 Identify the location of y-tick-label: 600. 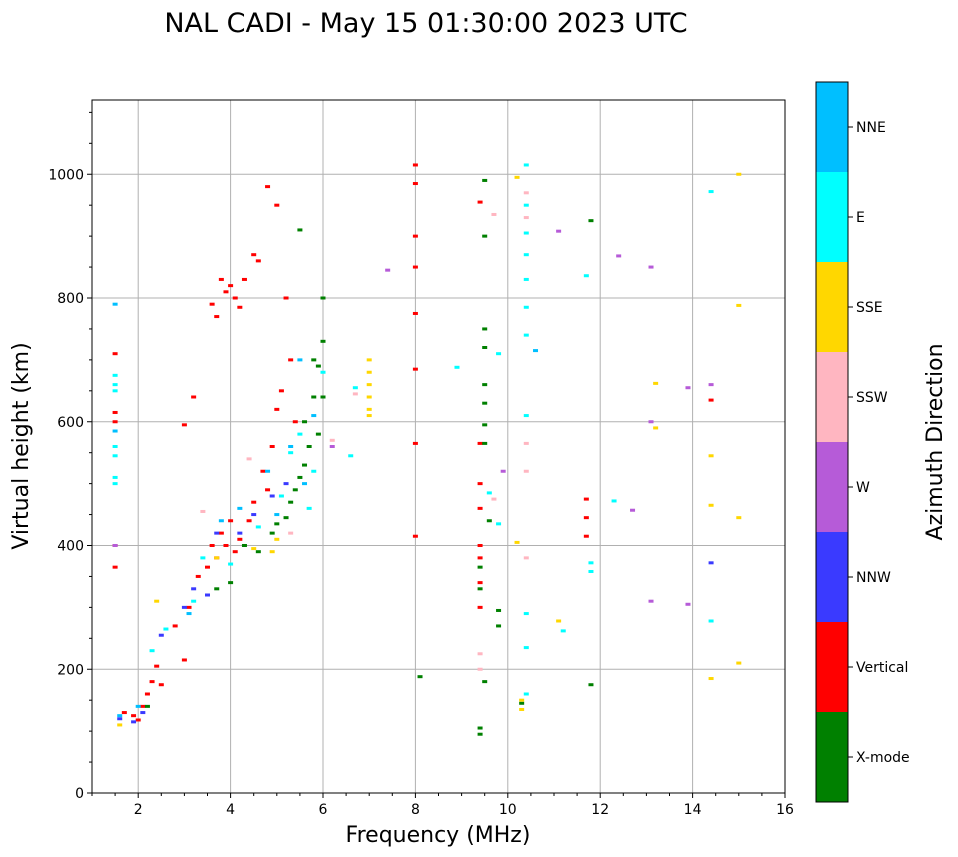
(70, 423).